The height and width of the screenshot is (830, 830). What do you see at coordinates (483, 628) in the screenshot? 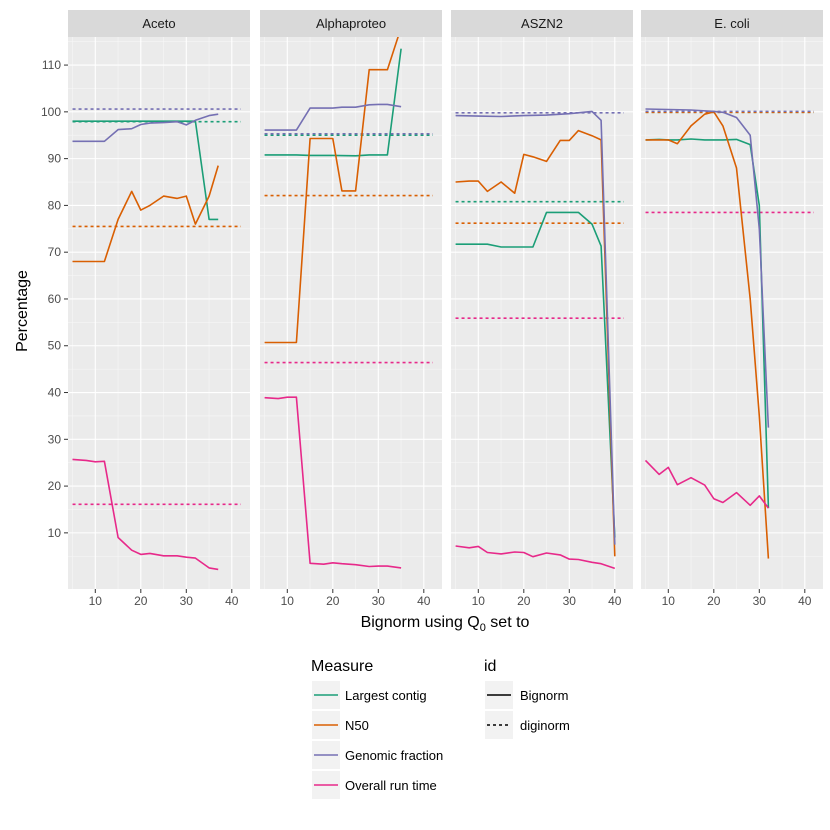
I see `x-axis-title-subscript: 0` at bounding box center [483, 628].